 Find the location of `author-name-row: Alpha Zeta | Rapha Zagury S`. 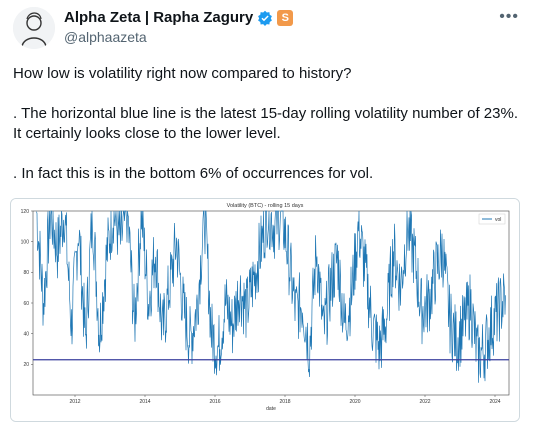

author-name-row: Alpha Zeta | Rapha Zagury S is located at coordinates (179, 17).